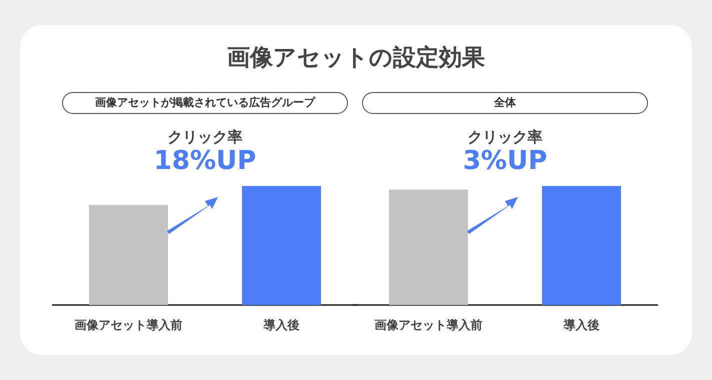 The height and width of the screenshot is (380, 712). Describe the element at coordinates (505, 161) in the screenshot. I see `text: 3%UP` at that location.